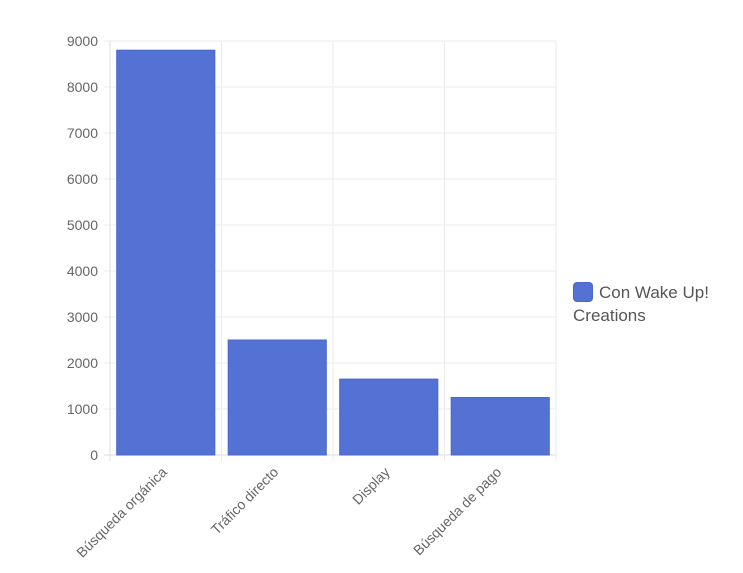 The width and height of the screenshot is (743, 573). What do you see at coordinates (94, 455) in the screenshot?
I see `y-tick-label: 0` at bounding box center [94, 455].